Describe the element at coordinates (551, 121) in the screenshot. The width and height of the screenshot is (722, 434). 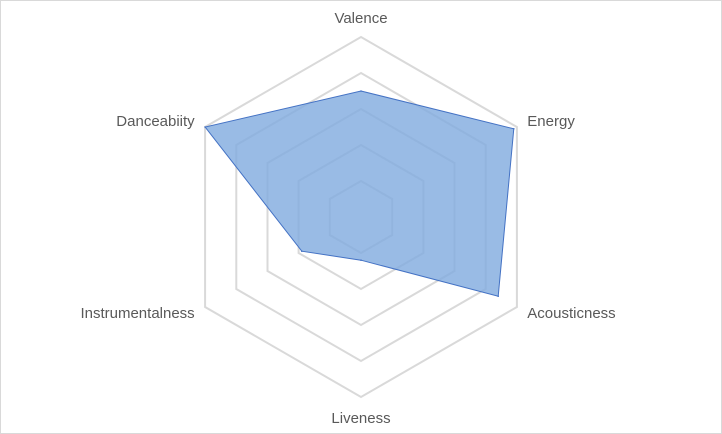
I see `axis-label-energy: Energy` at that location.